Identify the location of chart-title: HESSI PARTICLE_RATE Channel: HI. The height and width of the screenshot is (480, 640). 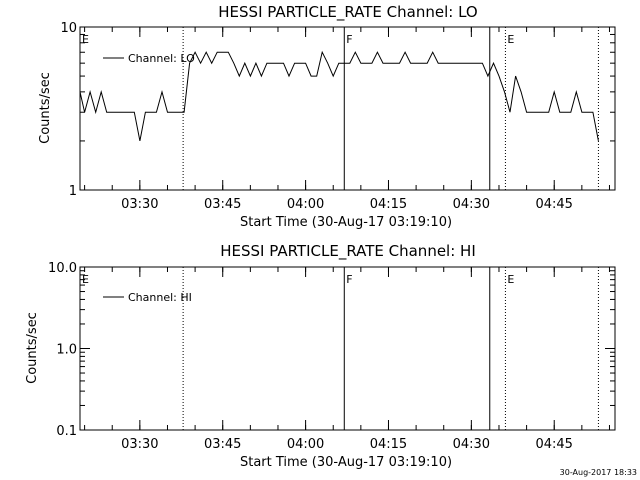
(348, 251).